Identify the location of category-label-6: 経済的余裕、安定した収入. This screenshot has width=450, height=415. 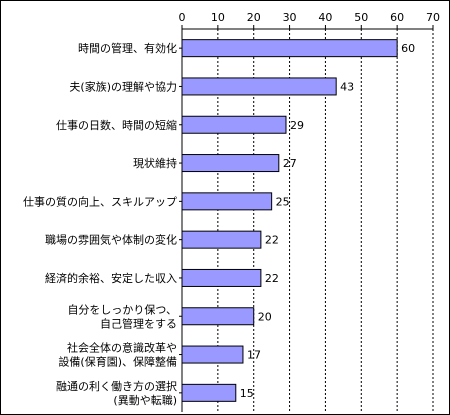
(111, 278).